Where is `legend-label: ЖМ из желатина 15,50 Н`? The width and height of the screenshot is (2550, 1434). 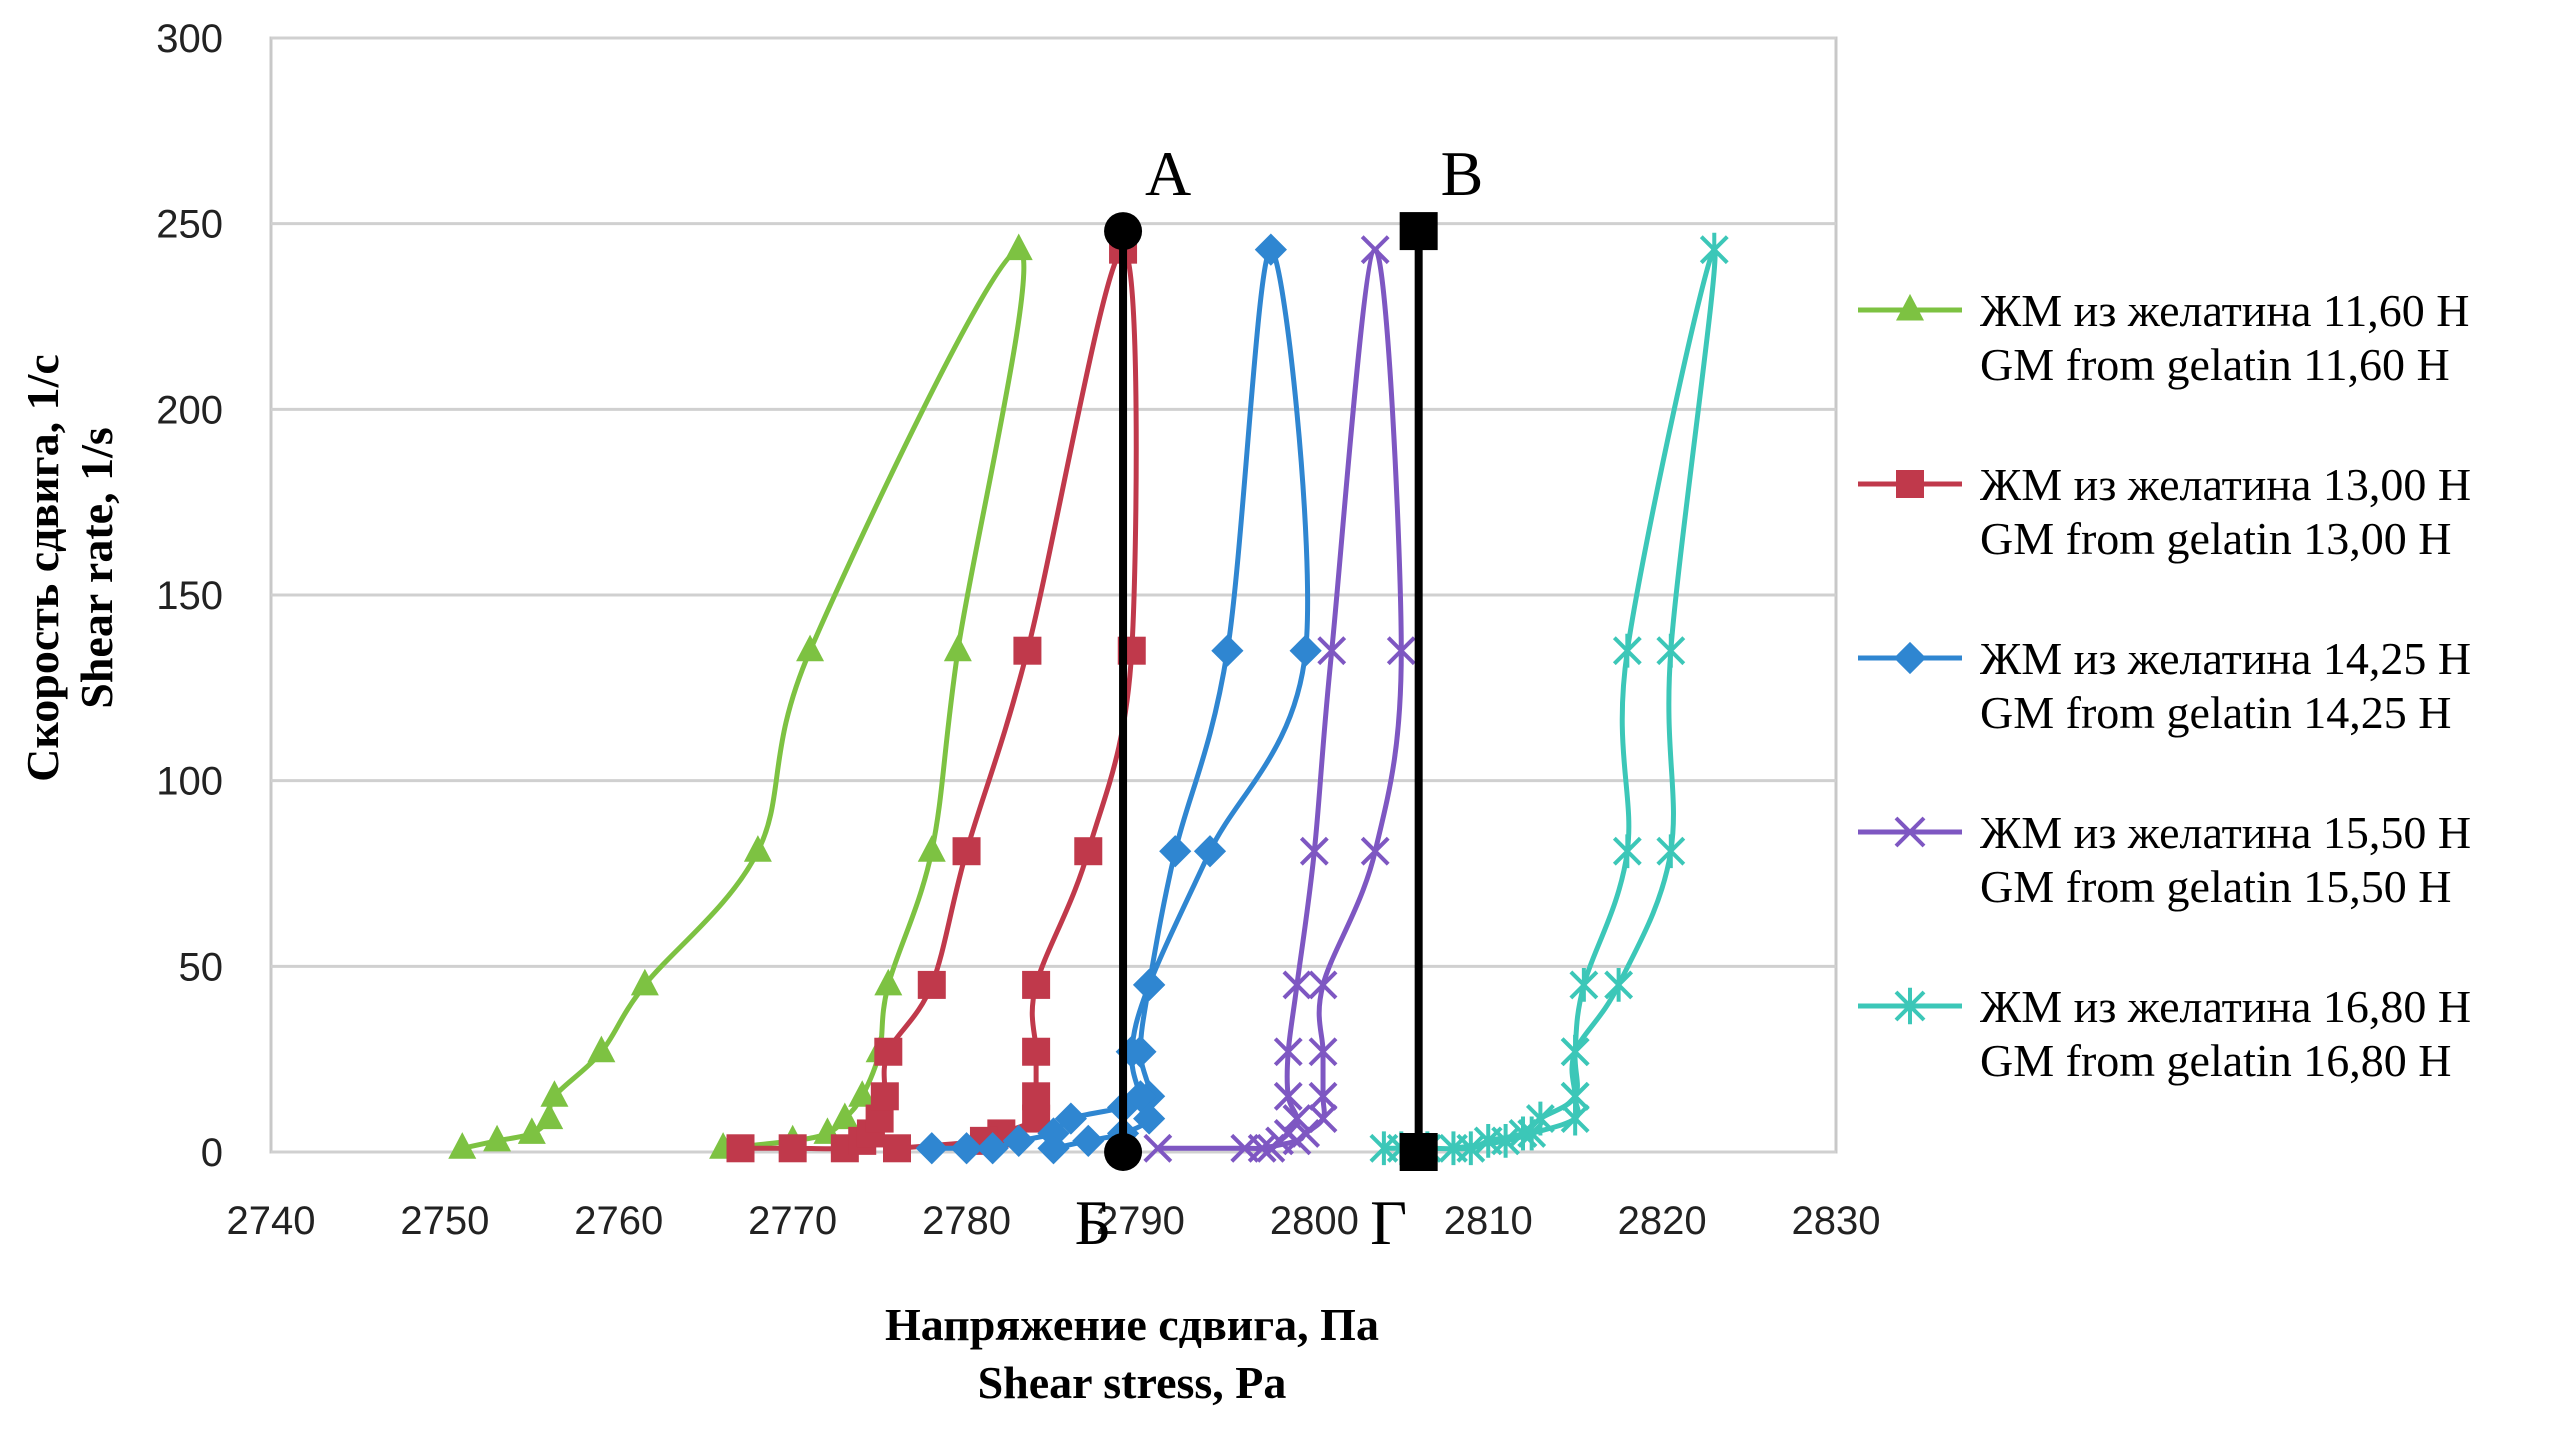 legend-label: ЖМ из желатина 15,50 Н is located at coordinates (2225, 832).